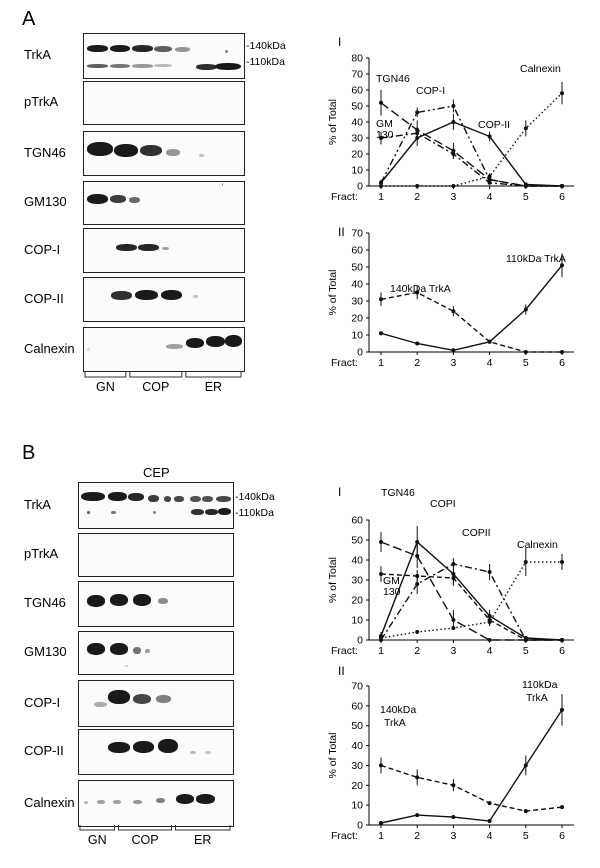  Describe the element at coordinates (430, 91) in the screenshot. I see `chart-annotation: COP-I` at that location.